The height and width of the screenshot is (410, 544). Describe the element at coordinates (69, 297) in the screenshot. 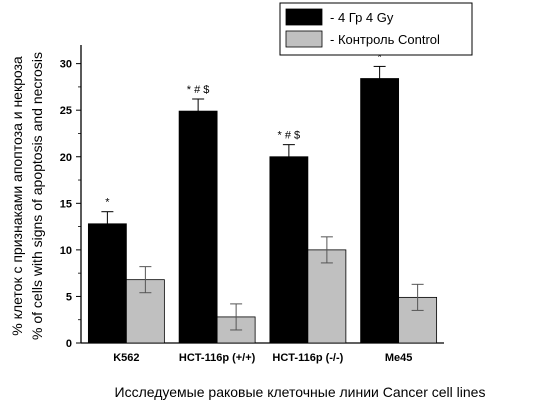

I see `y-tick-label: 5` at that location.